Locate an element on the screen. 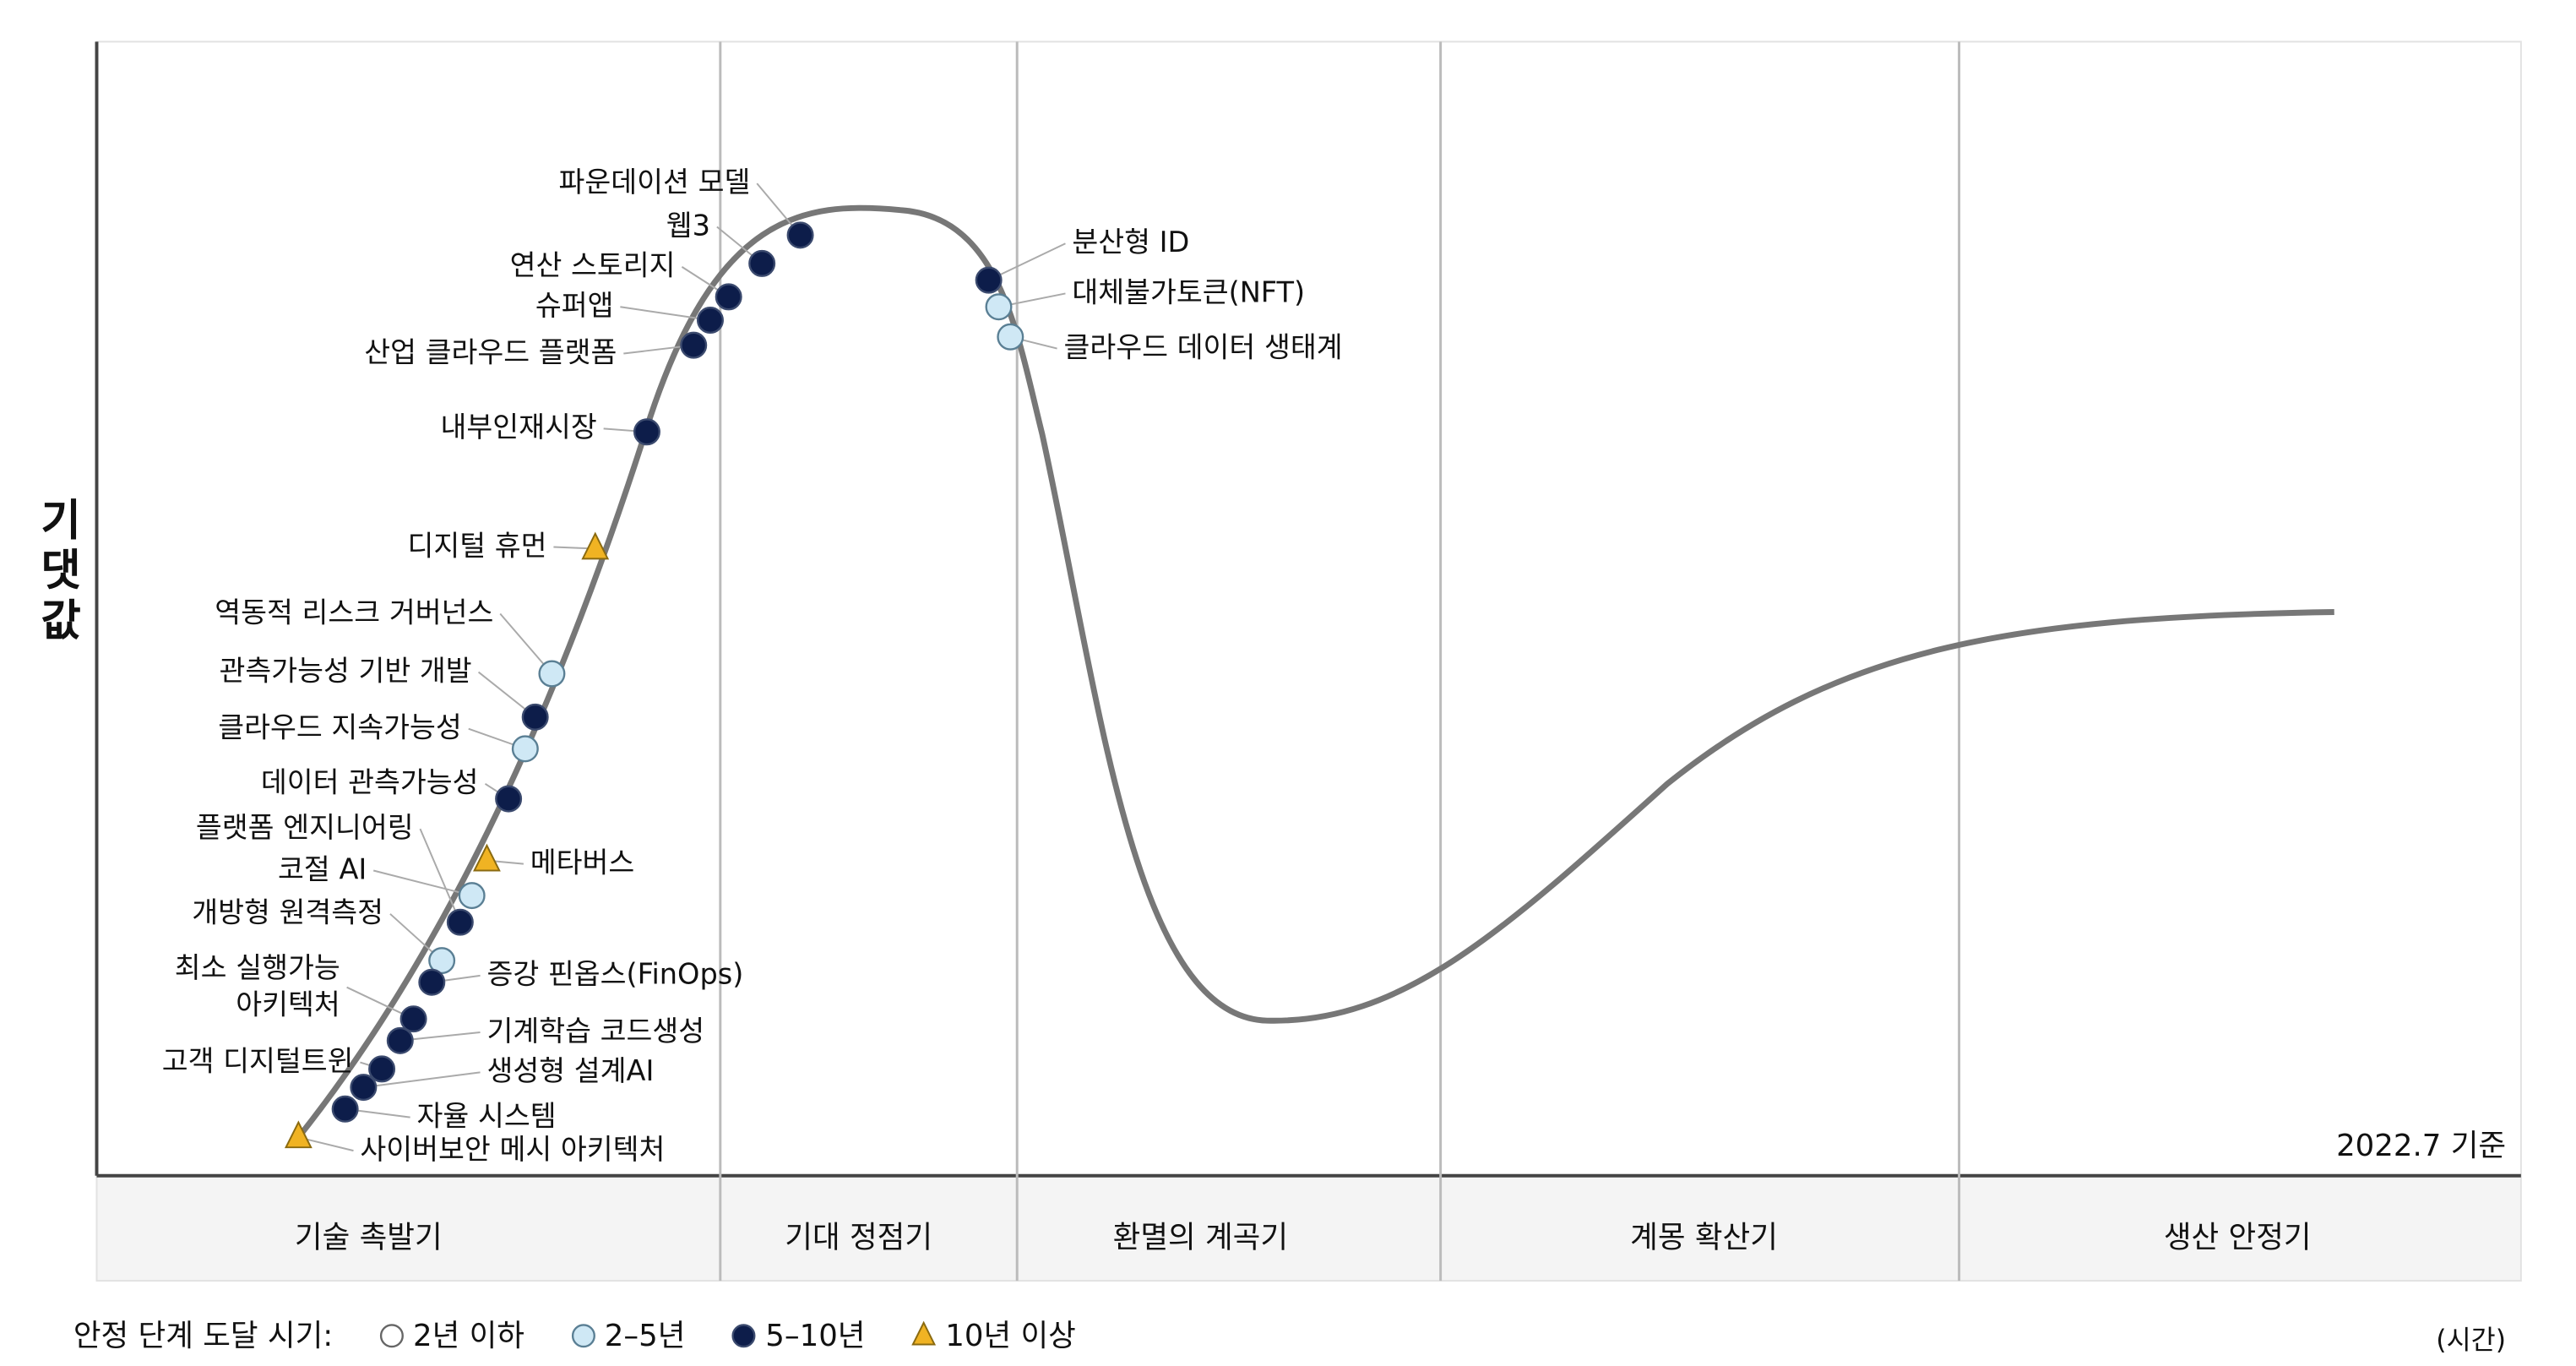  technology-label: 증강 핀옵스(FinOps) is located at coordinates (615, 976).